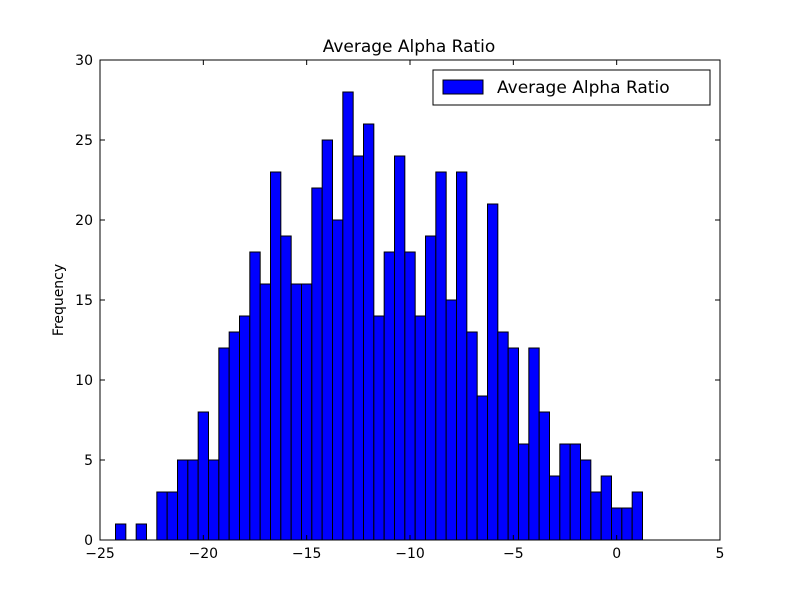 This screenshot has width=800, height=600. What do you see at coordinates (409, 47) in the screenshot?
I see `chart-title: Average Alpha Ratio` at bounding box center [409, 47].